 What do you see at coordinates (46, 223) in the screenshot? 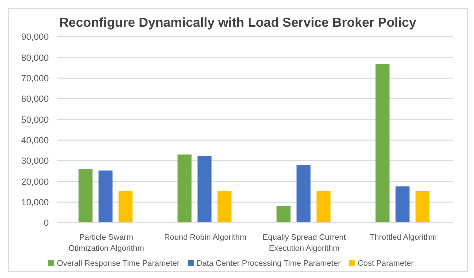
I see `y-tick-label: 0` at bounding box center [46, 223].